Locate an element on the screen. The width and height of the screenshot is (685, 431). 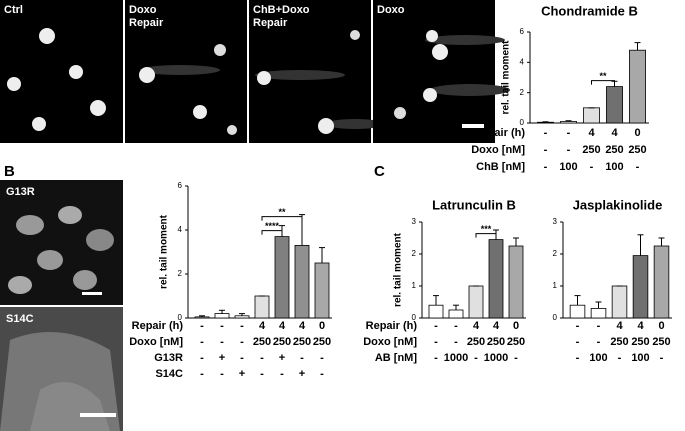
chart-title: Jasplakinolide is located at coordinates (618, 204).